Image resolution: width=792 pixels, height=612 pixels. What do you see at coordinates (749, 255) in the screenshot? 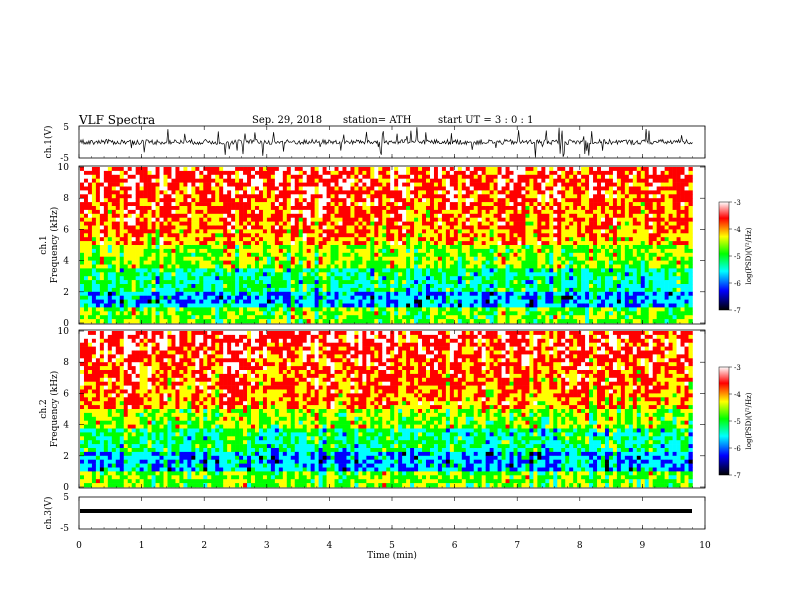
I see `ch1-colorbar-label: log(PSD)(V²/Hz)` at bounding box center [749, 255].